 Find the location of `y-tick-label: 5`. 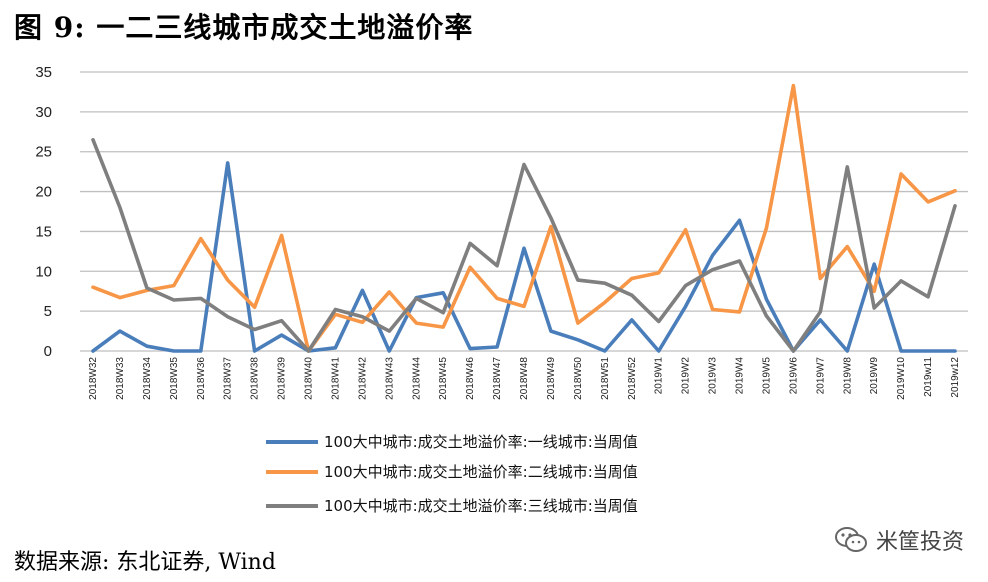

y-tick-label: 5 is located at coordinates (48, 311).